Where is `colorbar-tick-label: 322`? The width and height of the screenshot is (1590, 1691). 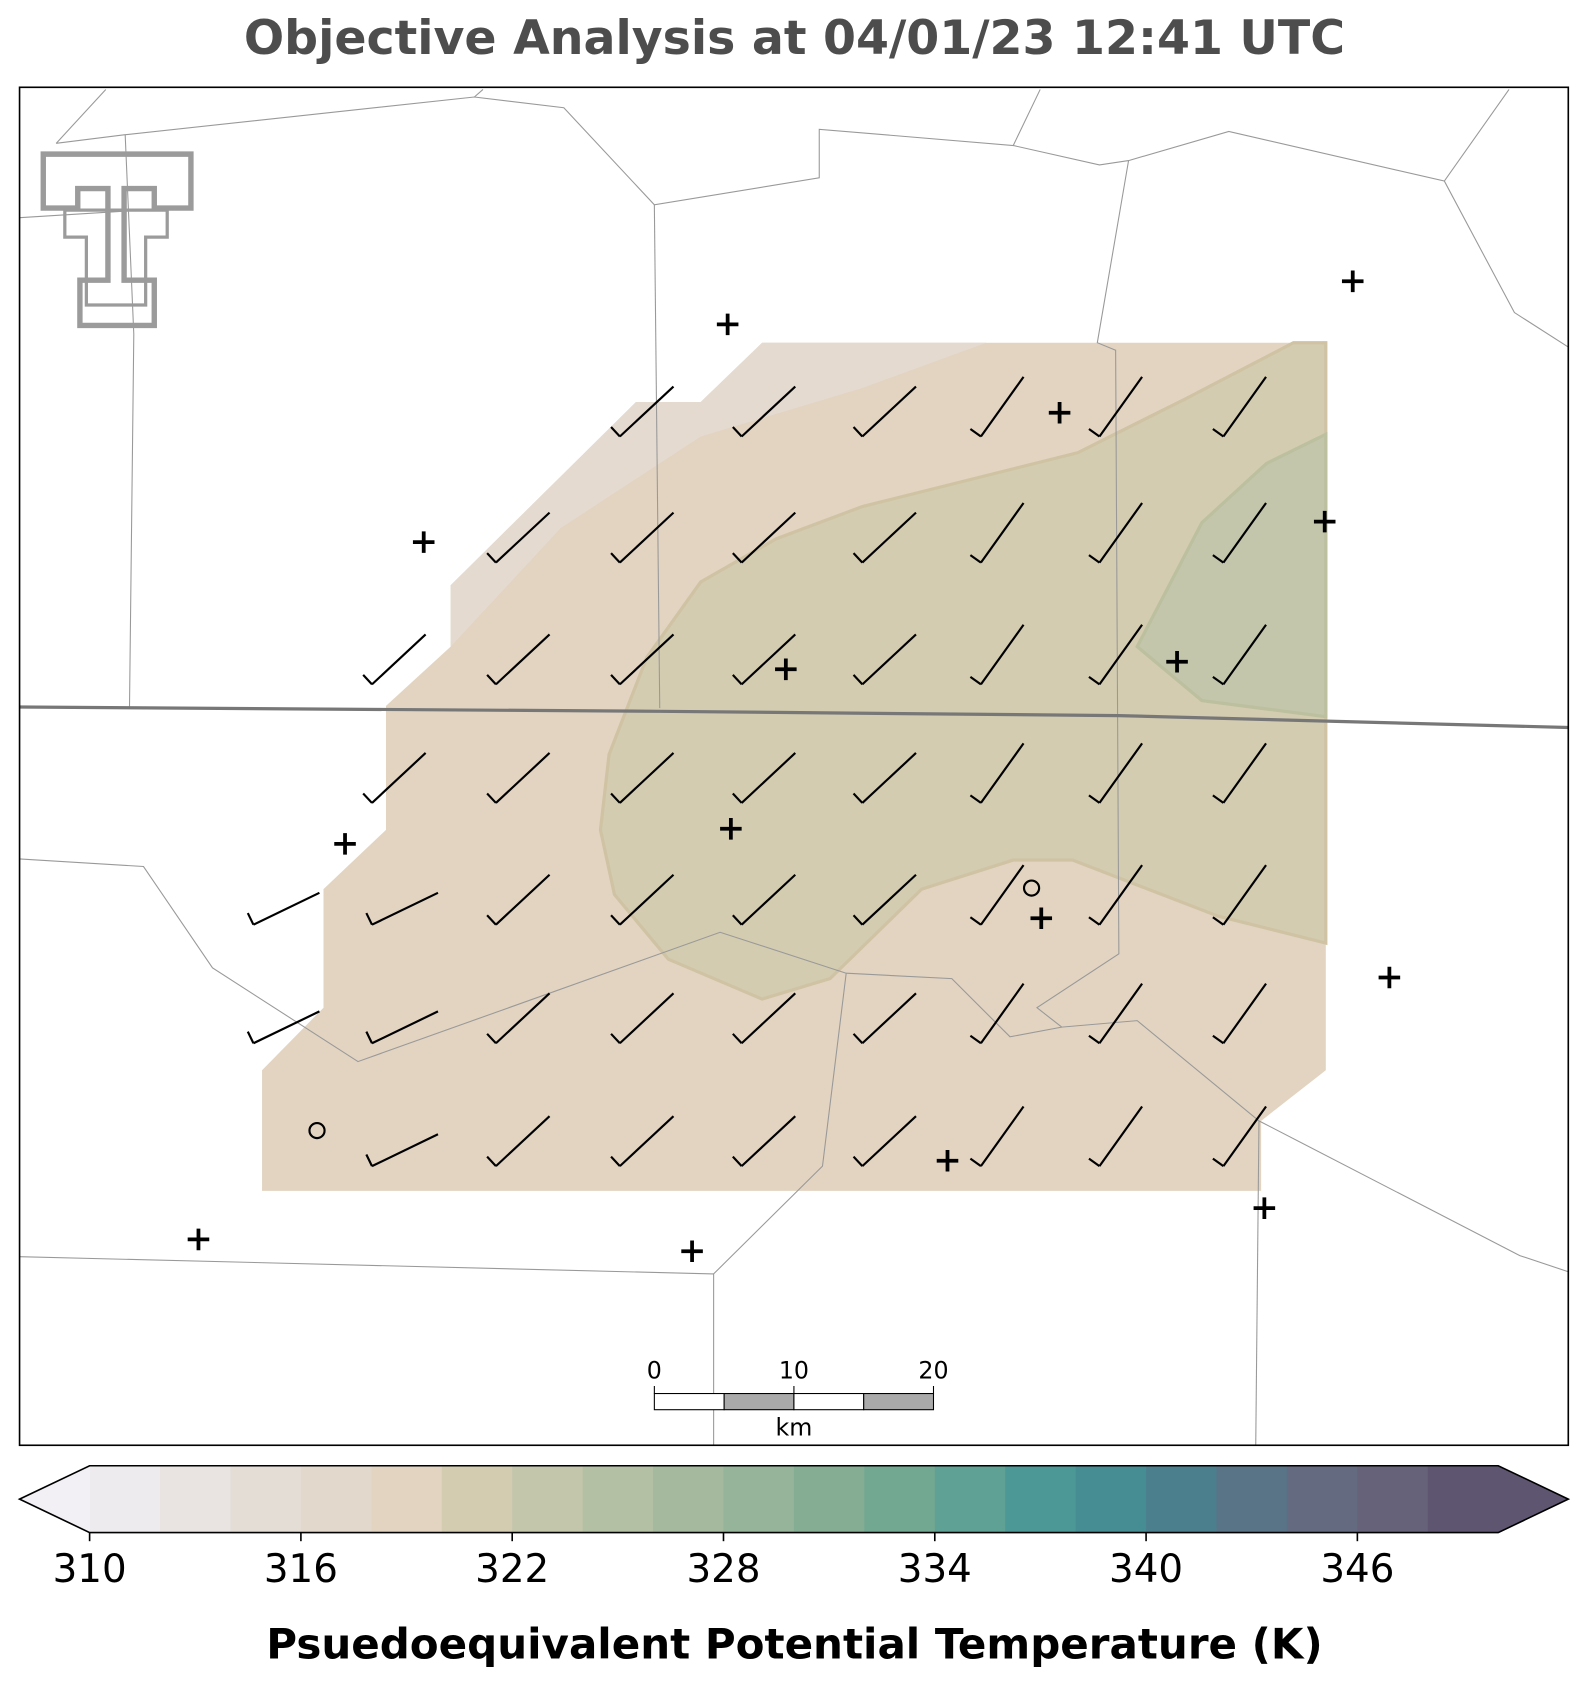 colorbar-tick-label: 322 is located at coordinates (512, 1569).